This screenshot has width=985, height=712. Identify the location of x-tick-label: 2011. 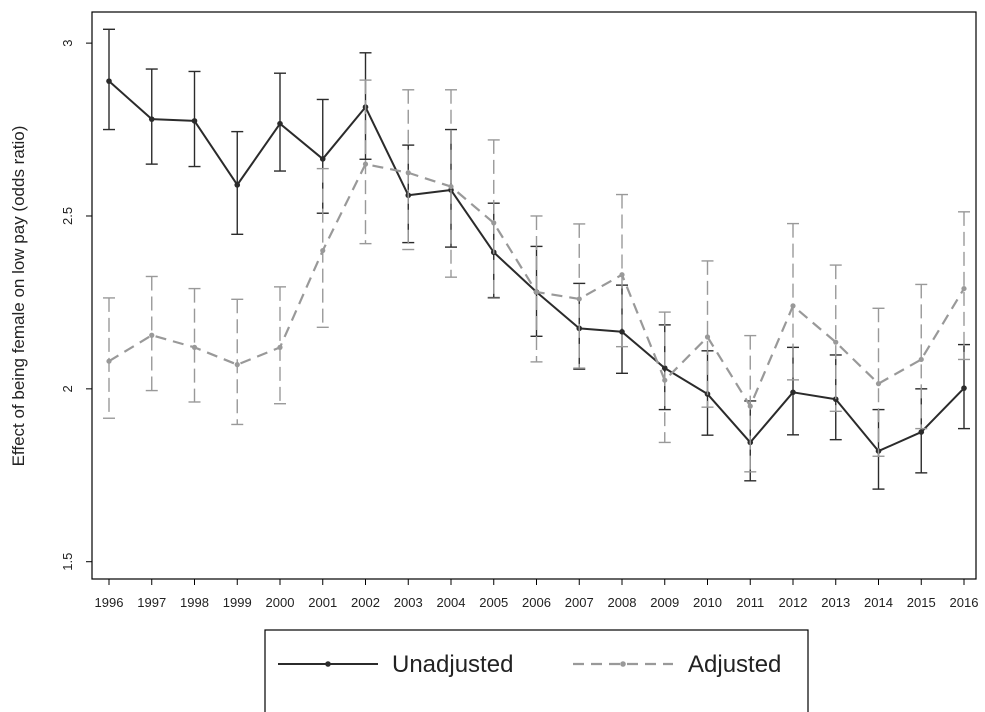
(750, 602).